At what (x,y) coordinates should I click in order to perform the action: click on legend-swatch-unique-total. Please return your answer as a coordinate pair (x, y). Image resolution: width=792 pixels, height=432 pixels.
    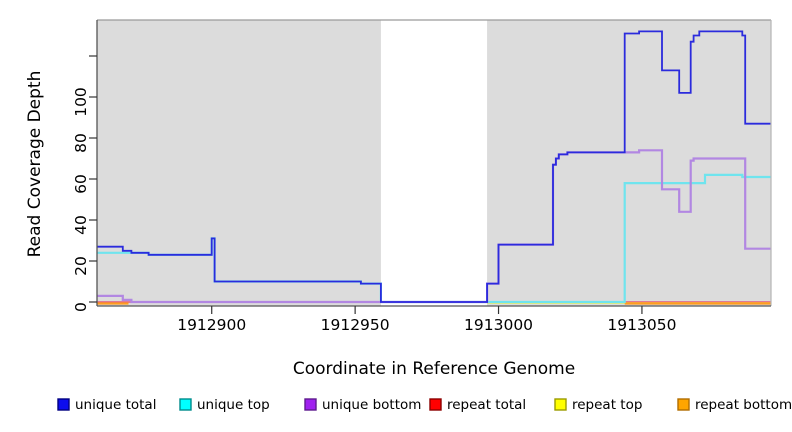
    Looking at the image, I should click on (63, 404).